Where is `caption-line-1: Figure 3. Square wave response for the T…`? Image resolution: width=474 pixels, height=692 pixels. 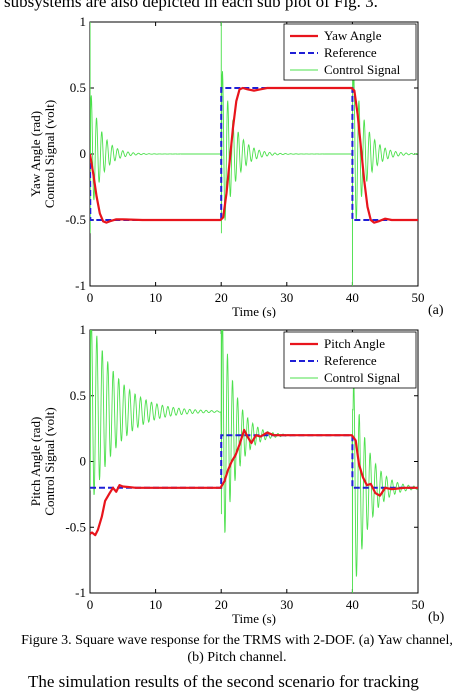
caption-line-1: Figure 3. Square wave response for the T… is located at coordinates (237, 640).